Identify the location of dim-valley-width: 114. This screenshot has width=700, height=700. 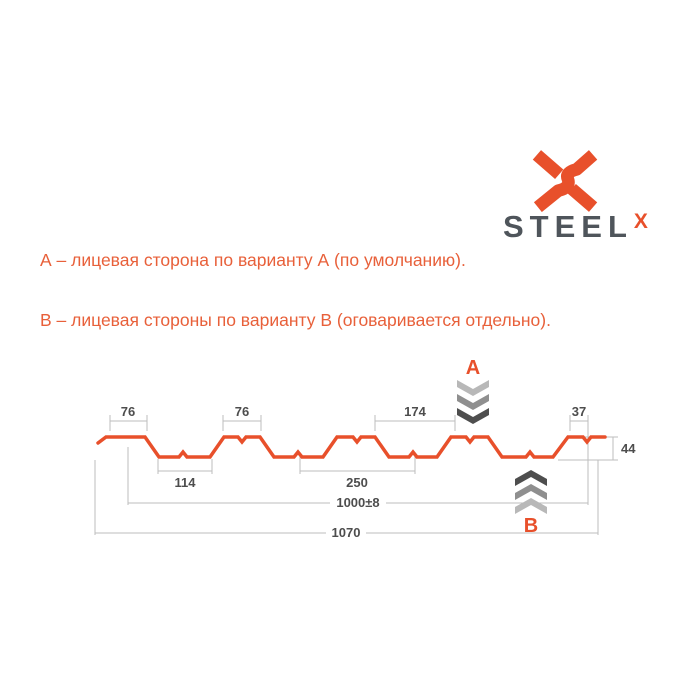
(186, 482).